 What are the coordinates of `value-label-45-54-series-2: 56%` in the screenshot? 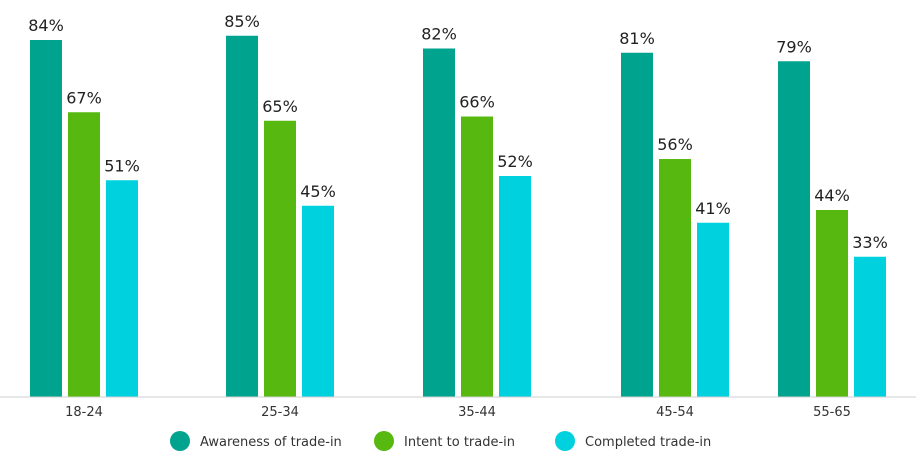 It's located at (675, 144).